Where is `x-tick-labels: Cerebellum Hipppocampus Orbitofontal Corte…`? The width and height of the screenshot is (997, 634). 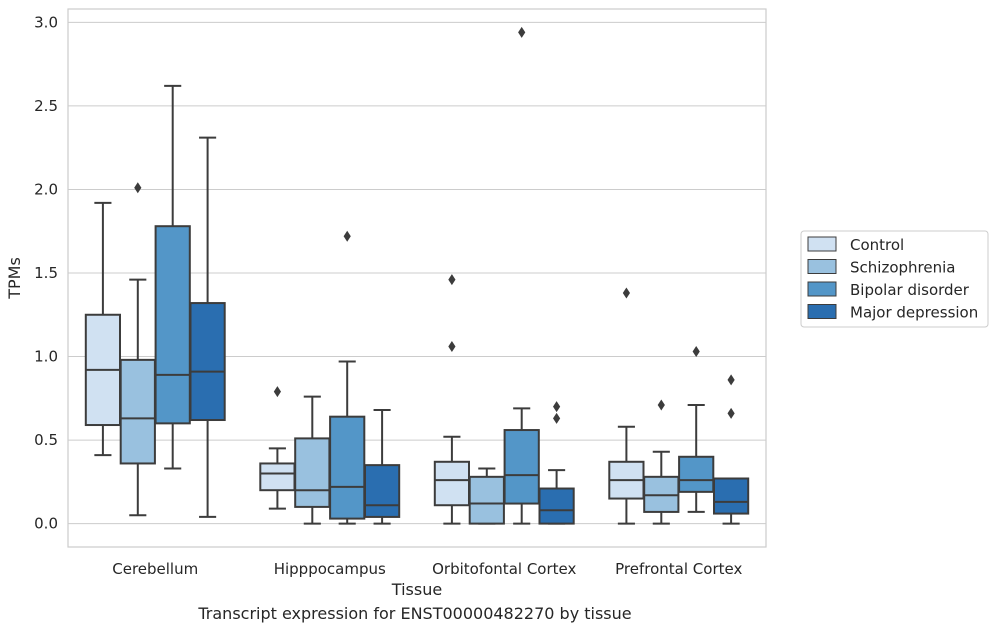
x-tick-labels: Cerebellum Hipppocampus Orbitofontal Corte… is located at coordinates (427, 569).